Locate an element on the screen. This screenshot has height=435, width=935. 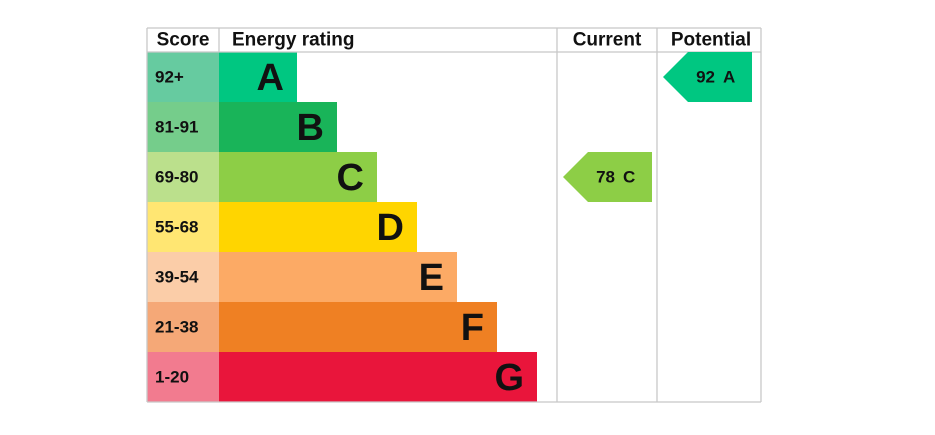
current-arrow is located at coordinates (607, 177).